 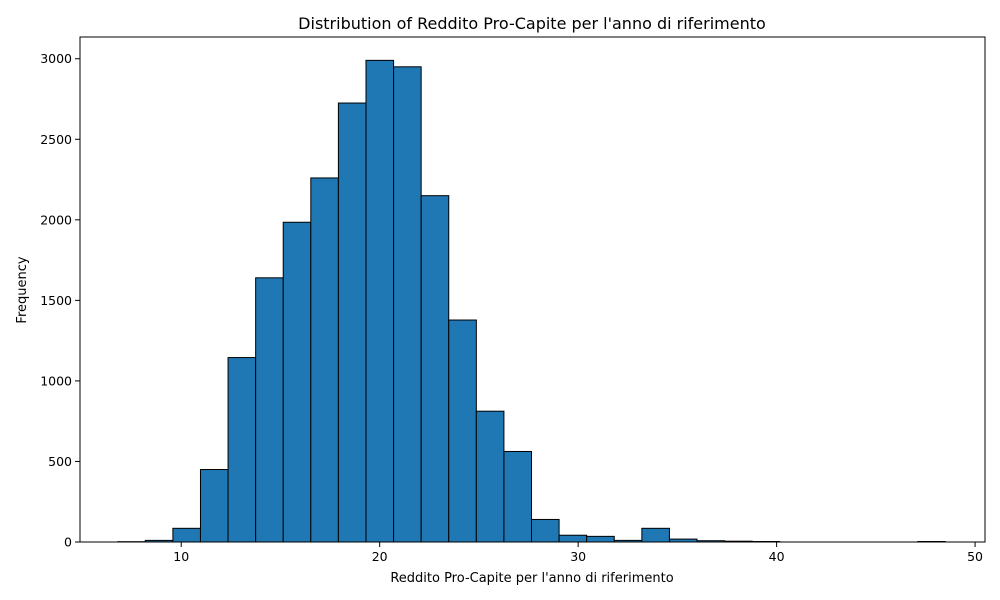 What do you see at coordinates (22, 289) in the screenshot?
I see `y-axis-label: Frequency` at bounding box center [22, 289].